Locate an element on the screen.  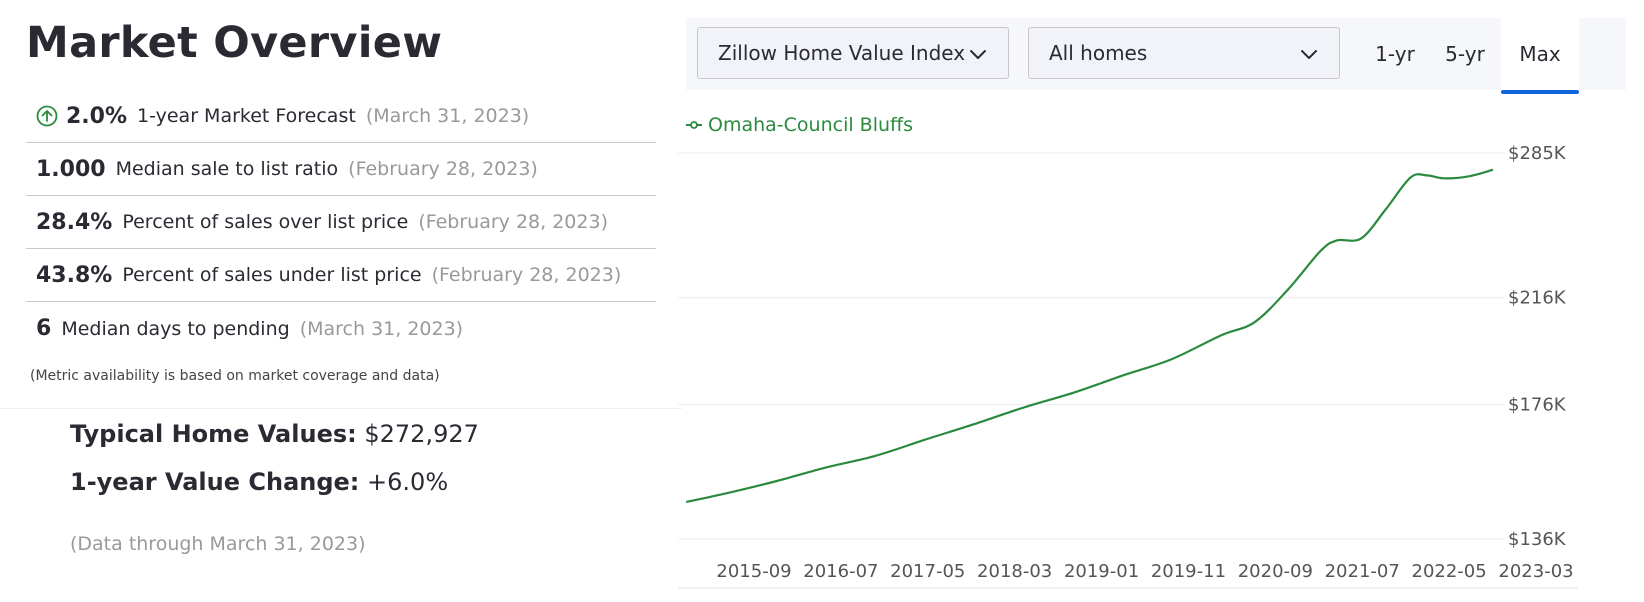
metric-label: Median days to pending is located at coordinates (175, 328).